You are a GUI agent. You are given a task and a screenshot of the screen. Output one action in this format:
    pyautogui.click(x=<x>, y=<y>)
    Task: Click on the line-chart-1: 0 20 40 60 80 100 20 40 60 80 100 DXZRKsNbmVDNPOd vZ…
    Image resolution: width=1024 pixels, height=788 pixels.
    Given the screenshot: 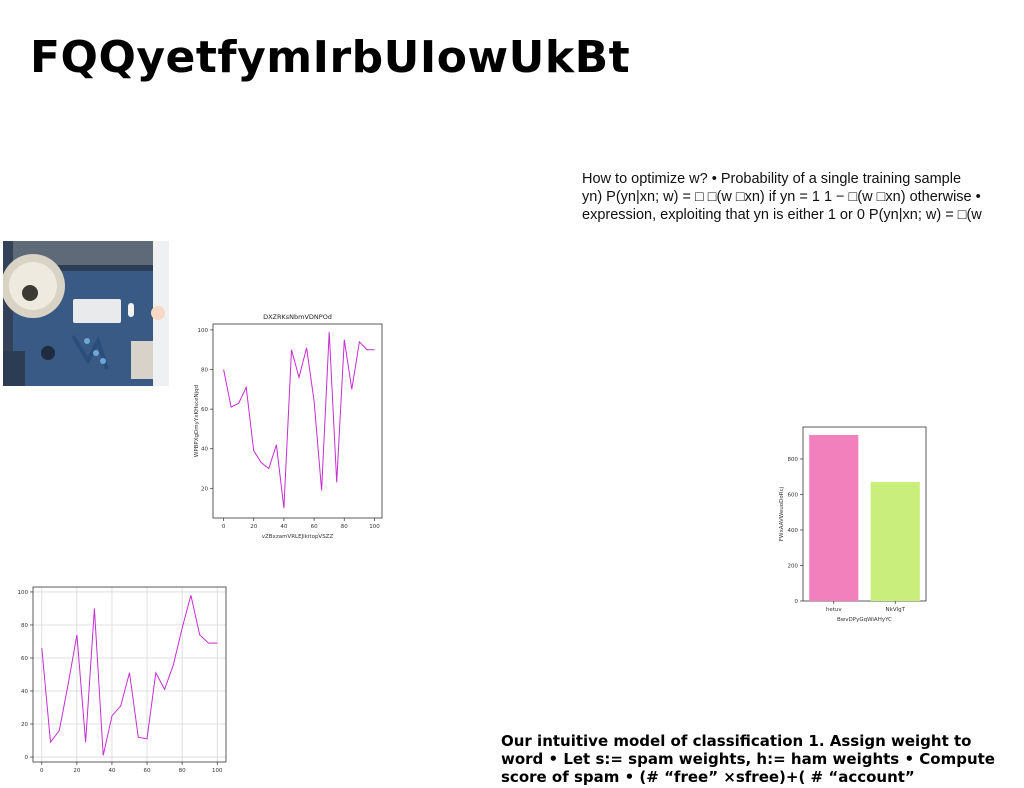 What is the action you would take?
    pyautogui.click(x=288, y=426)
    